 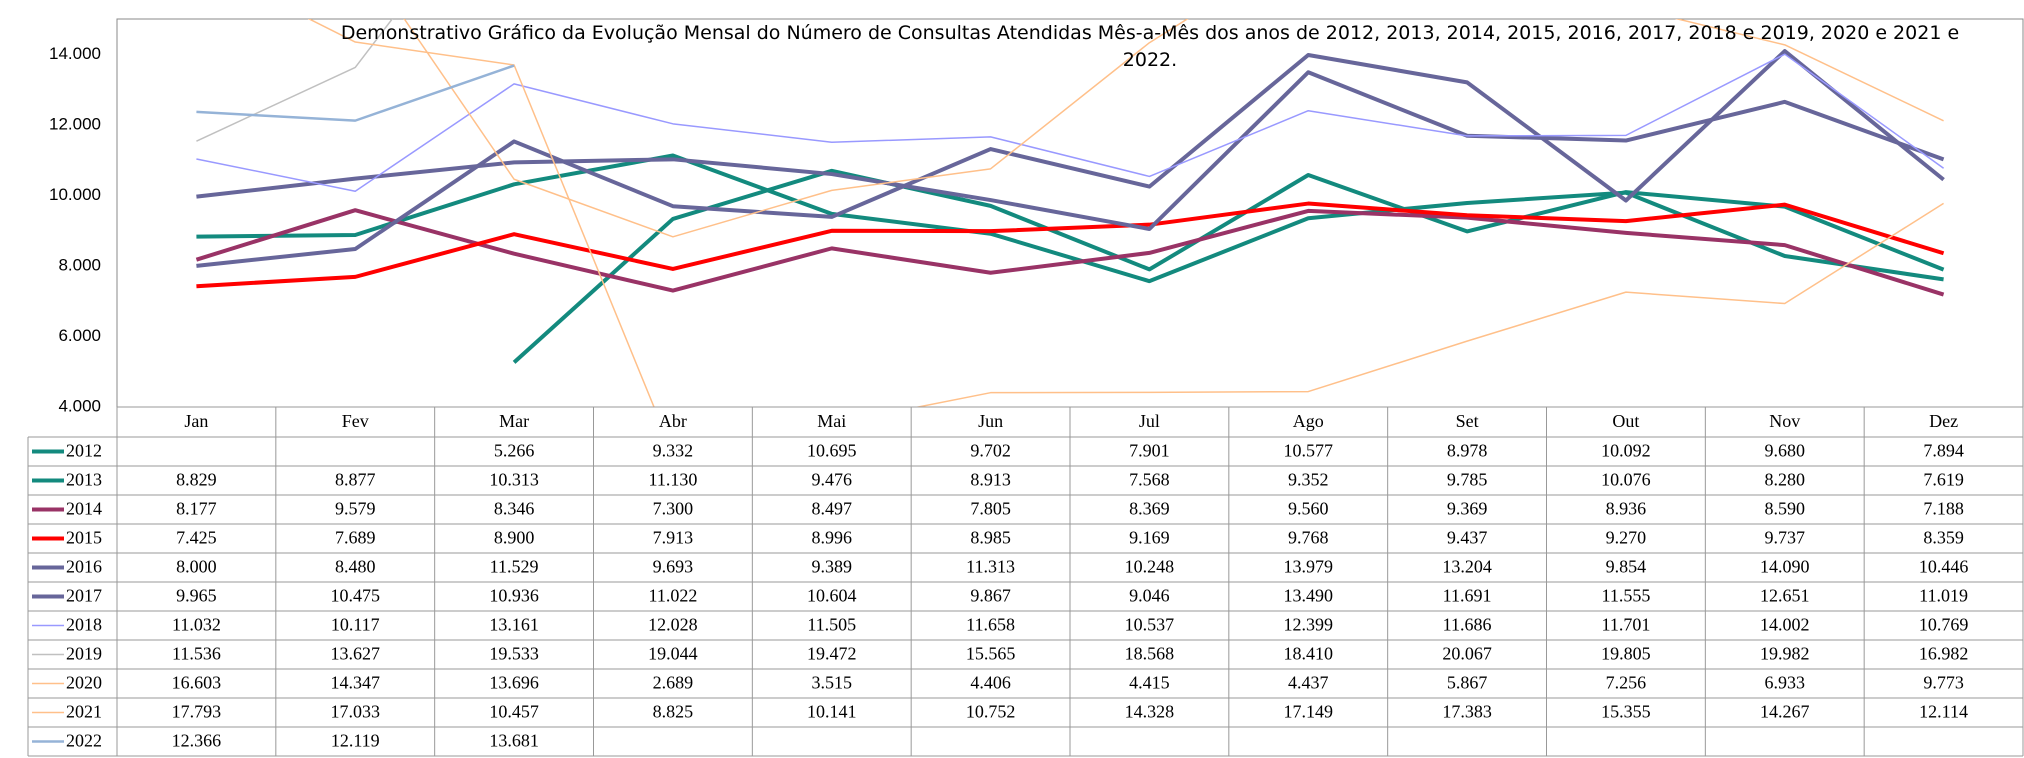 I want to click on table-value: 7.689, so click(x=355, y=538).